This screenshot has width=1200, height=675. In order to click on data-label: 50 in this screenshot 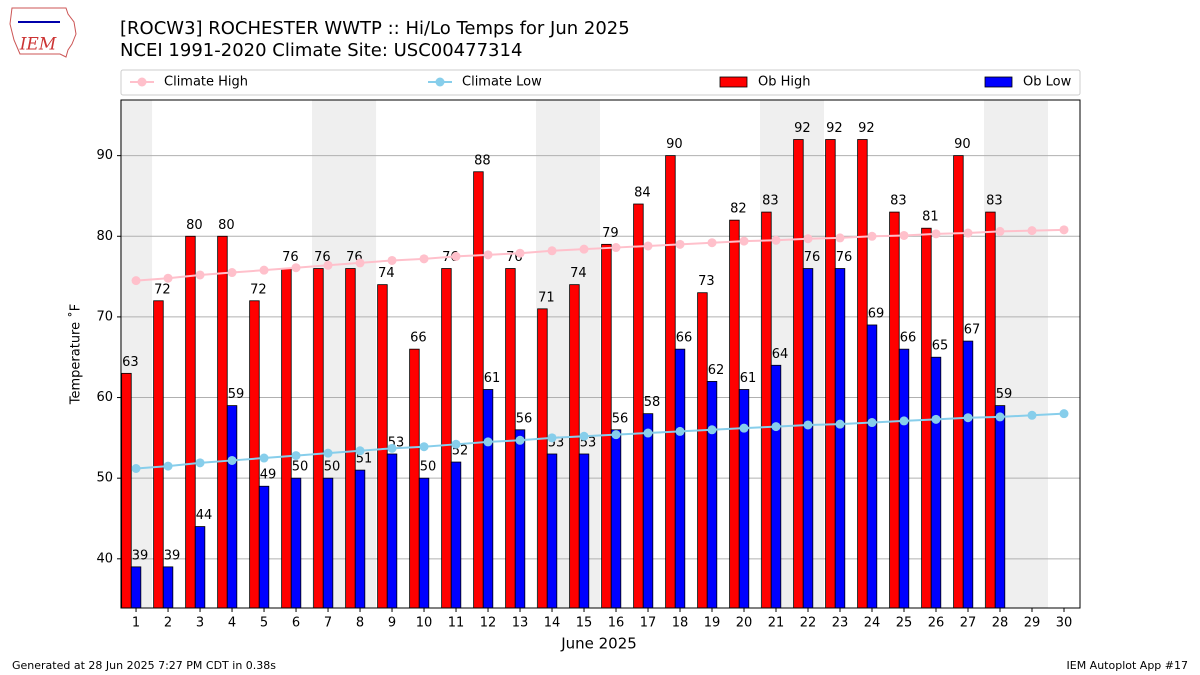, I will do `click(300, 467)`.